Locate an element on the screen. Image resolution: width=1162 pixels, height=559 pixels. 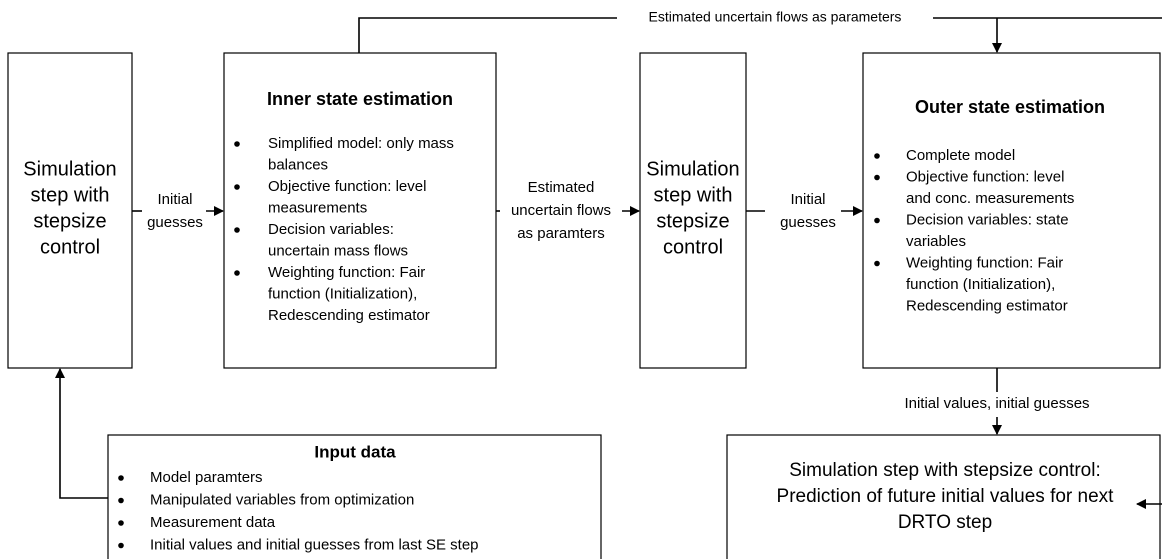
edge-label: Initial values, initial guesses is located at coordinates (996, 403).